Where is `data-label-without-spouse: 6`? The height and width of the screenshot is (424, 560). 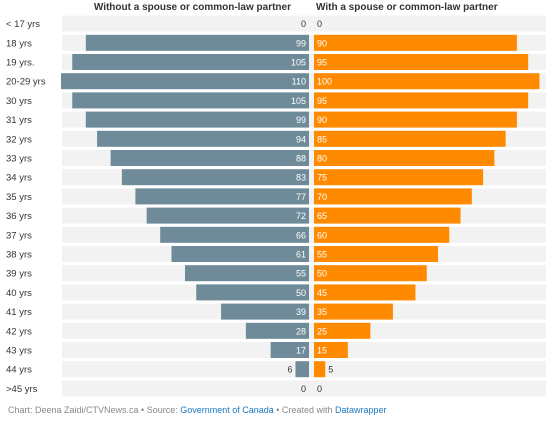 data-label-without-spouse: 6 is located at coordinates (289, 370).